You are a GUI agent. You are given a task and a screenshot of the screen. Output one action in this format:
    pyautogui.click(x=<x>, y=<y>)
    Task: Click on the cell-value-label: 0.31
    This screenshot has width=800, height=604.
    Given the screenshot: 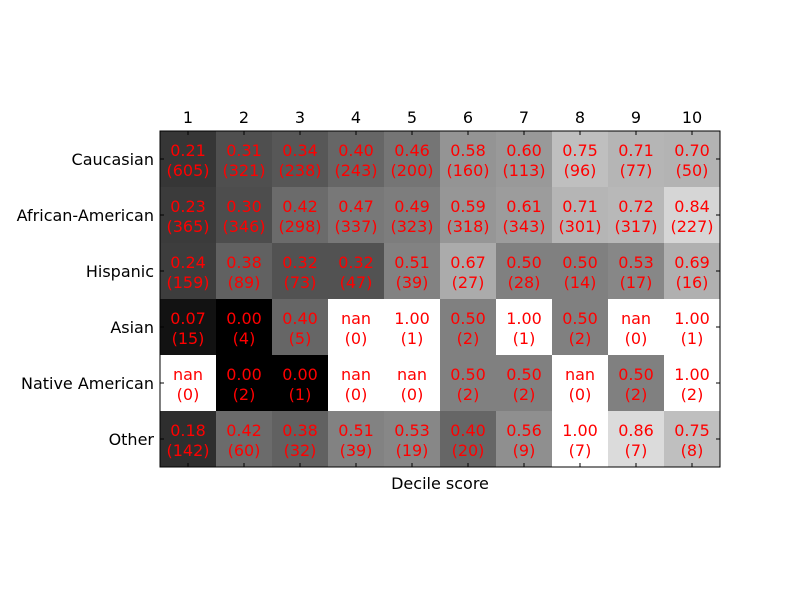 What is the action you would take?
    pyautogui.click(x=244, y=150)
    